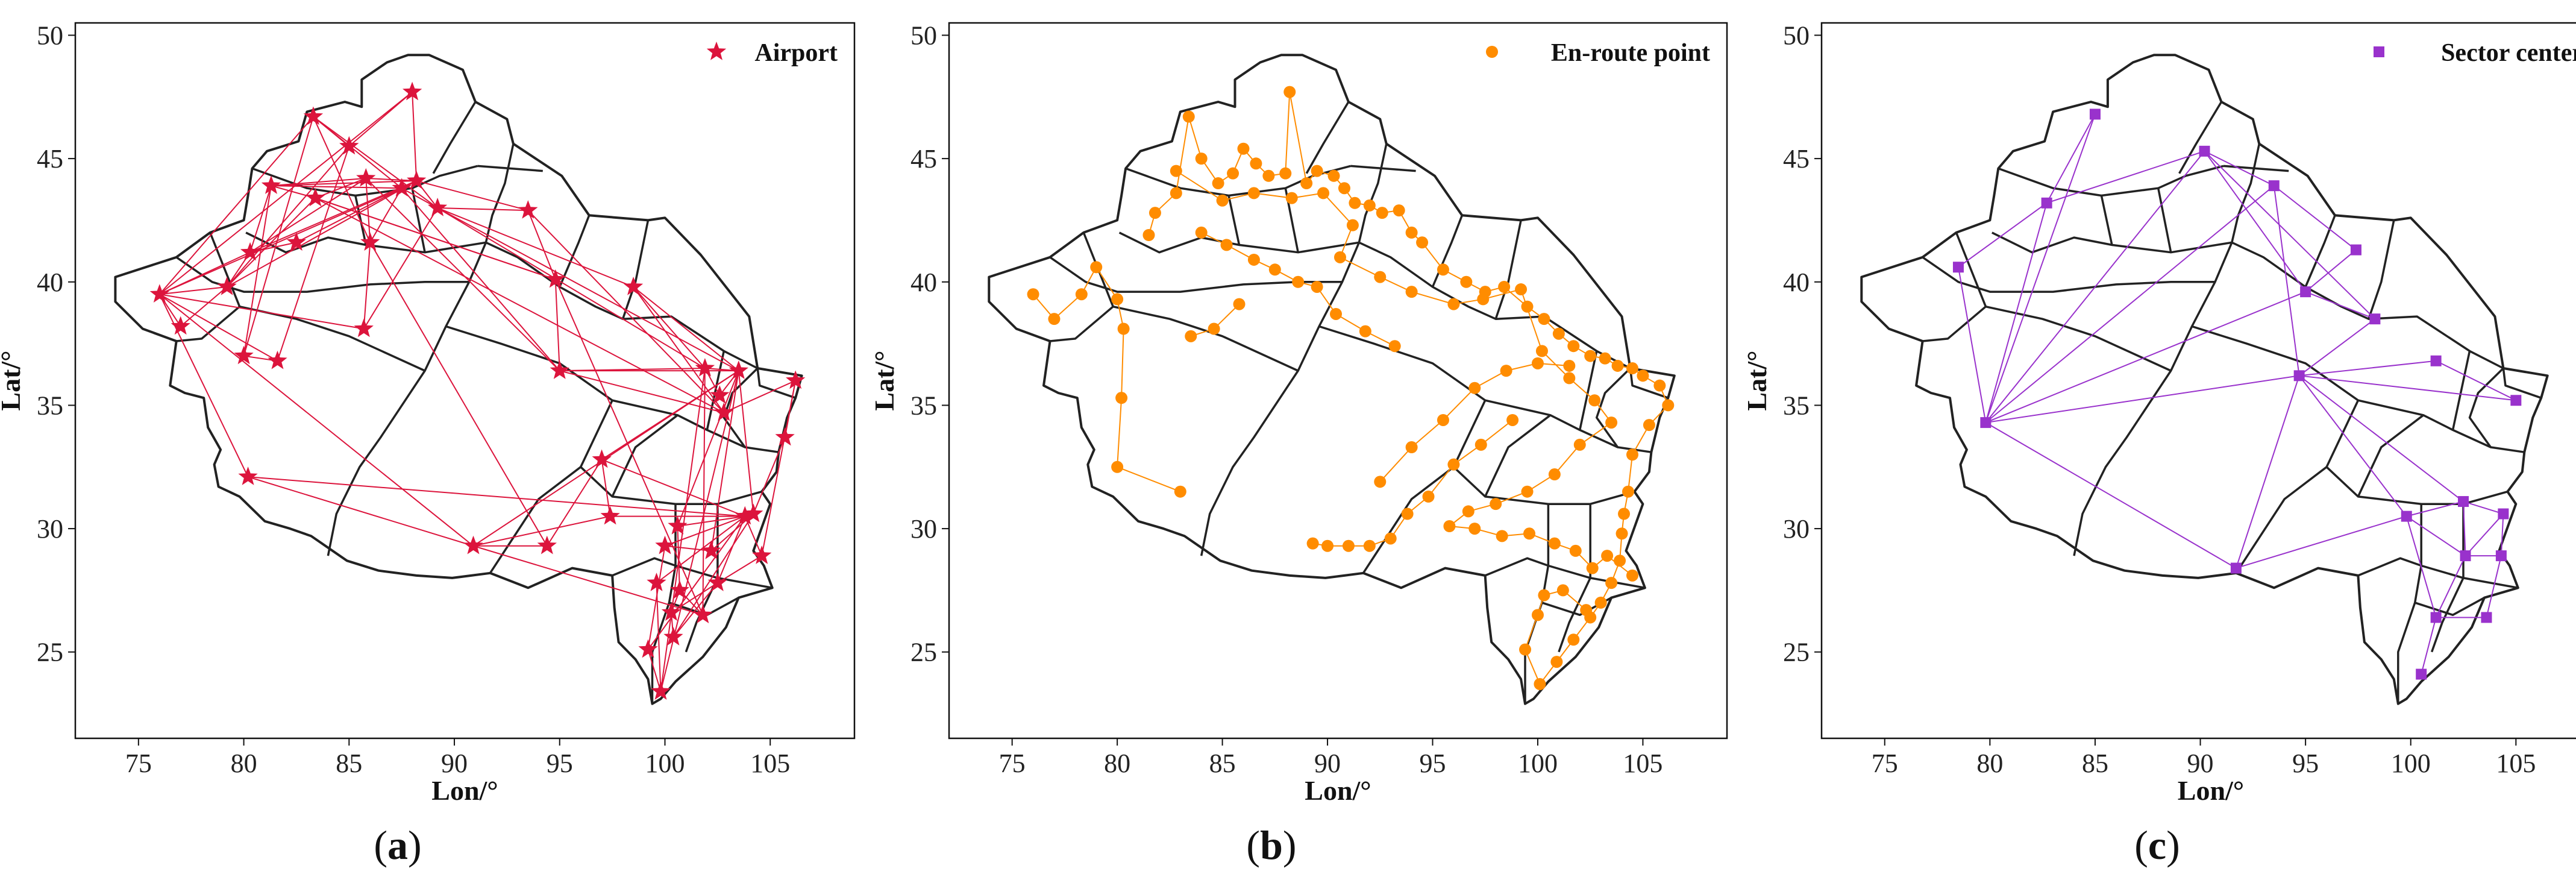  What do you see at coordinates (1433, 763) in the screenshot?
I see `x-tick-label: 95` at bounding box center [1433, 763].